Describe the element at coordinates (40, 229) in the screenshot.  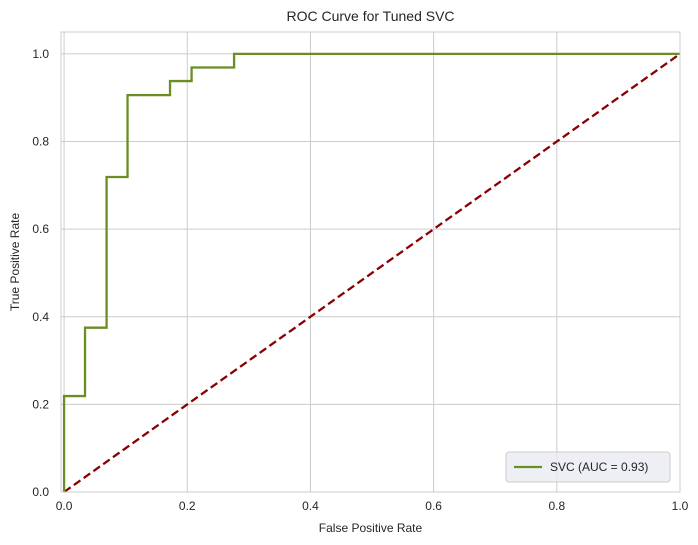
I see `y-tick-label: 0.6` at that location.